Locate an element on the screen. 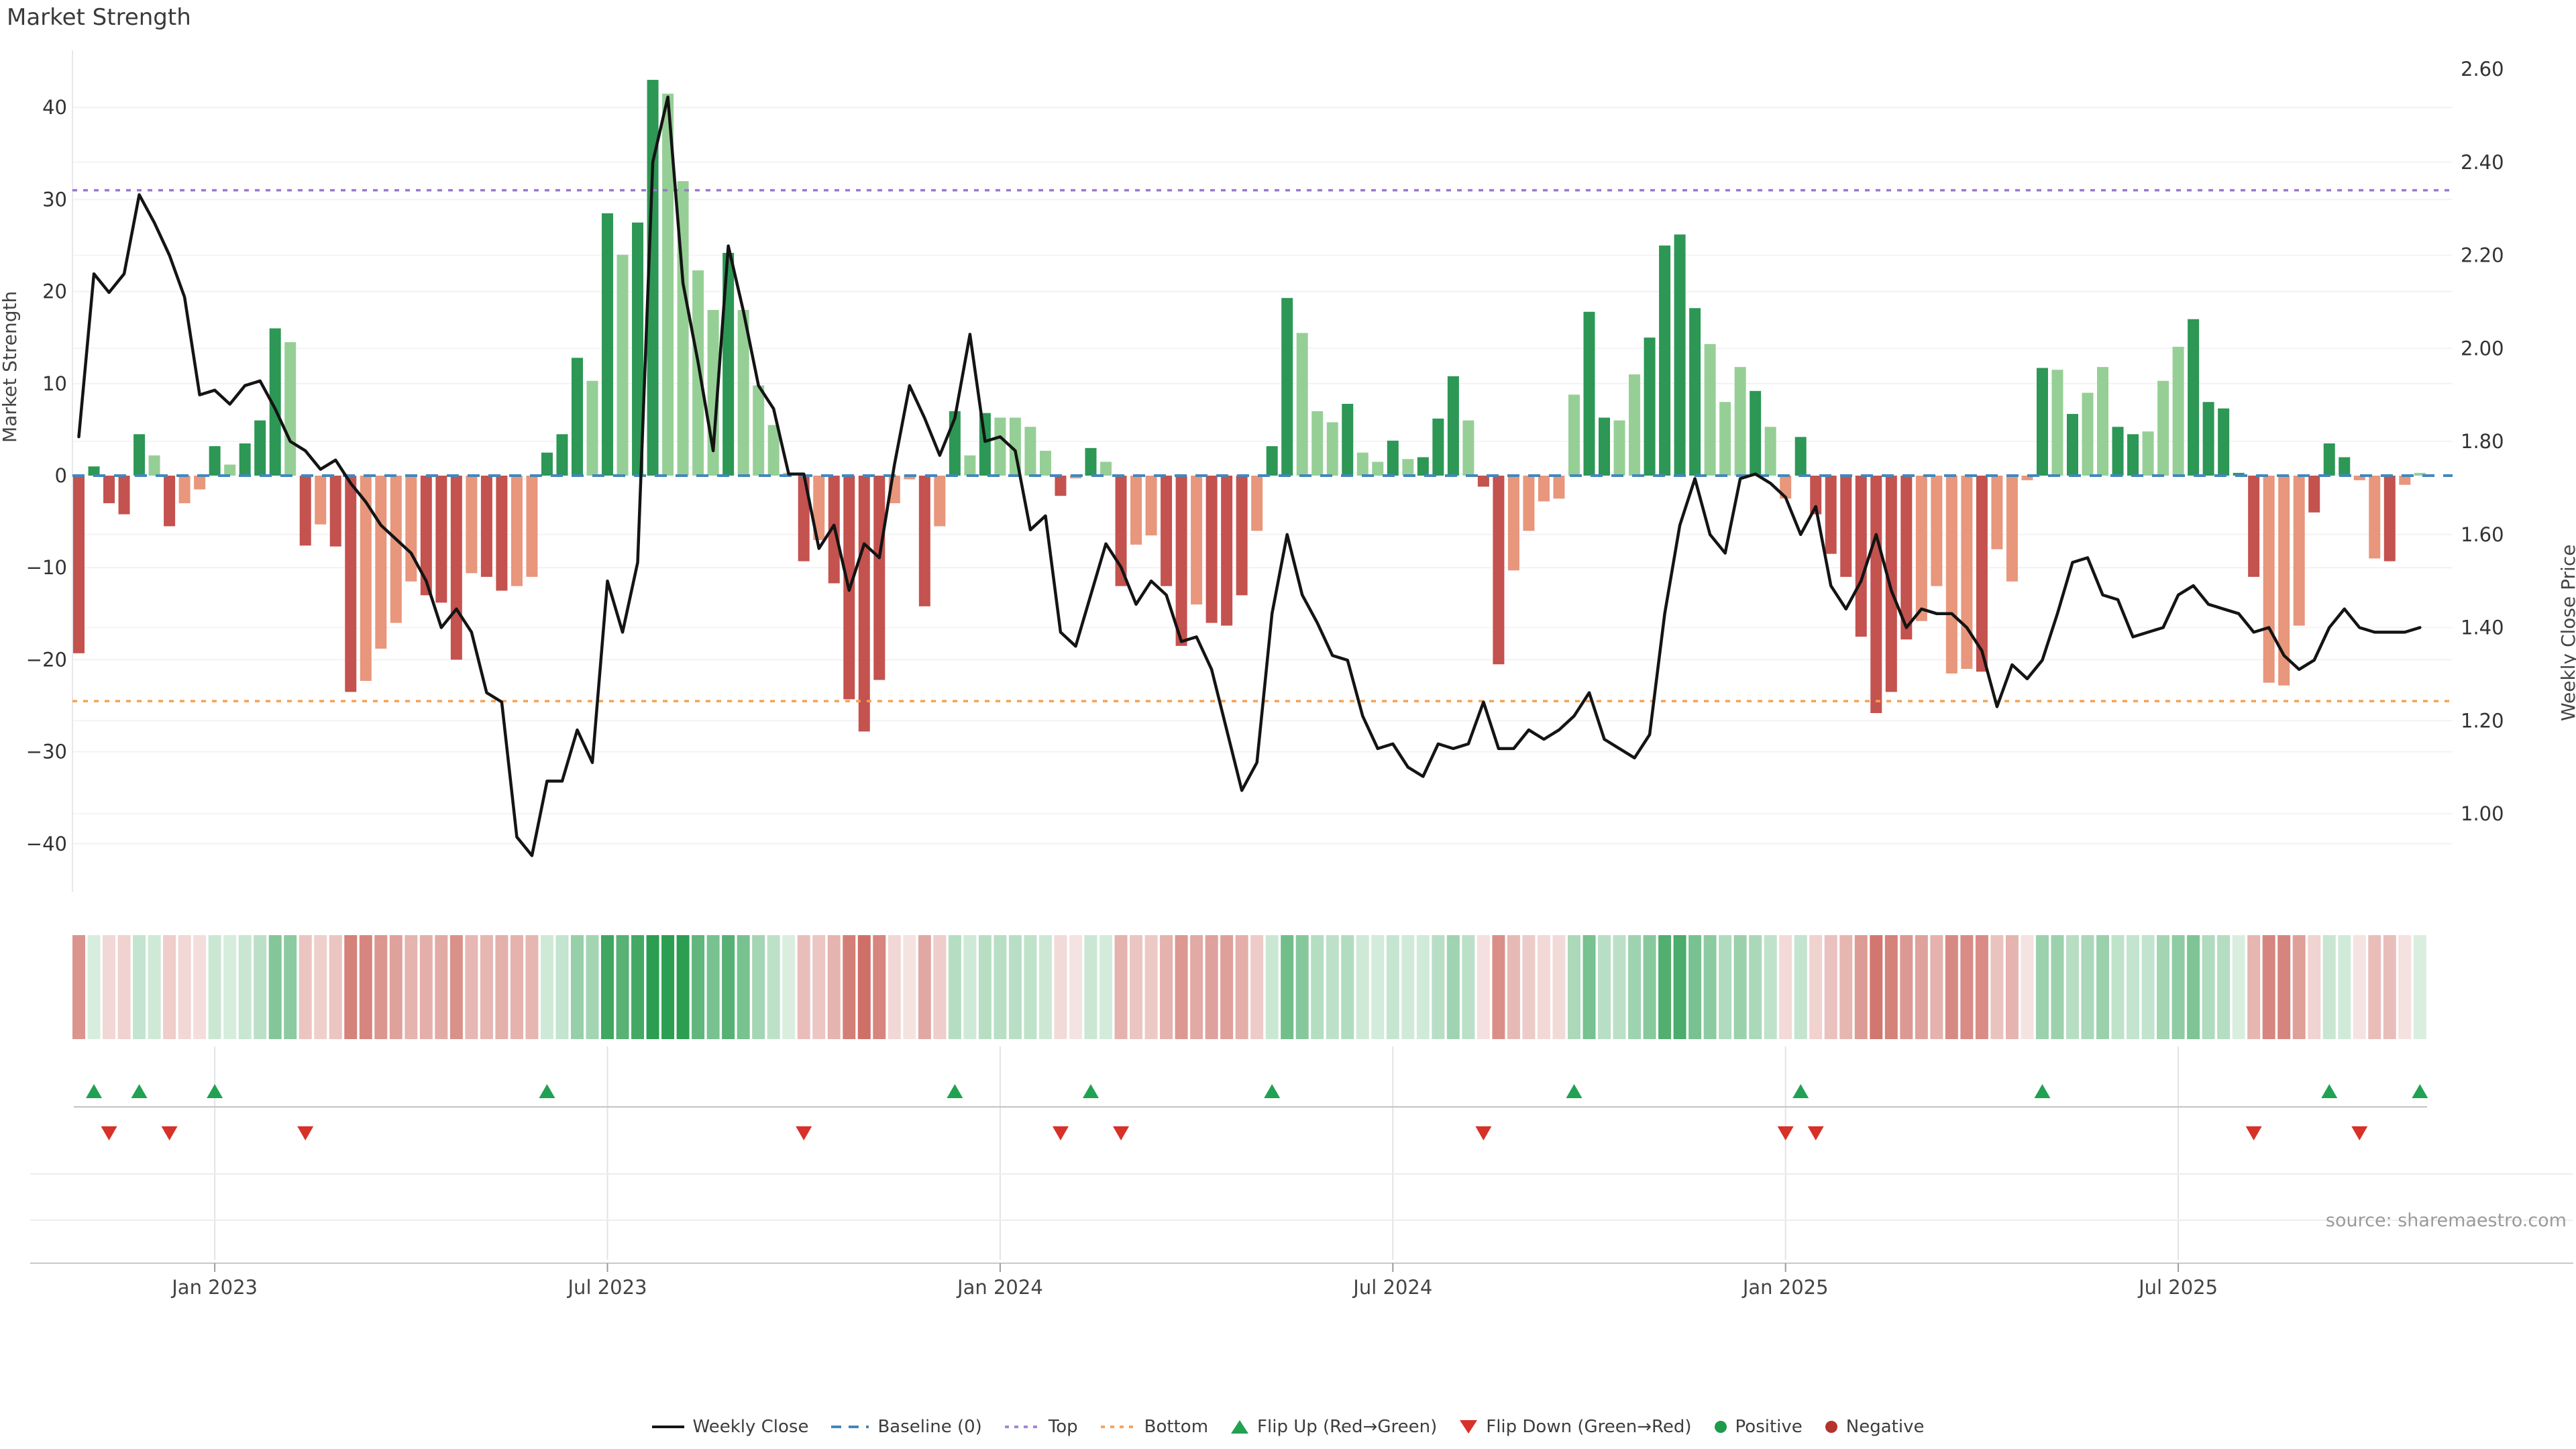  triangle-up-icon is located at coordinates (1240, 1427).